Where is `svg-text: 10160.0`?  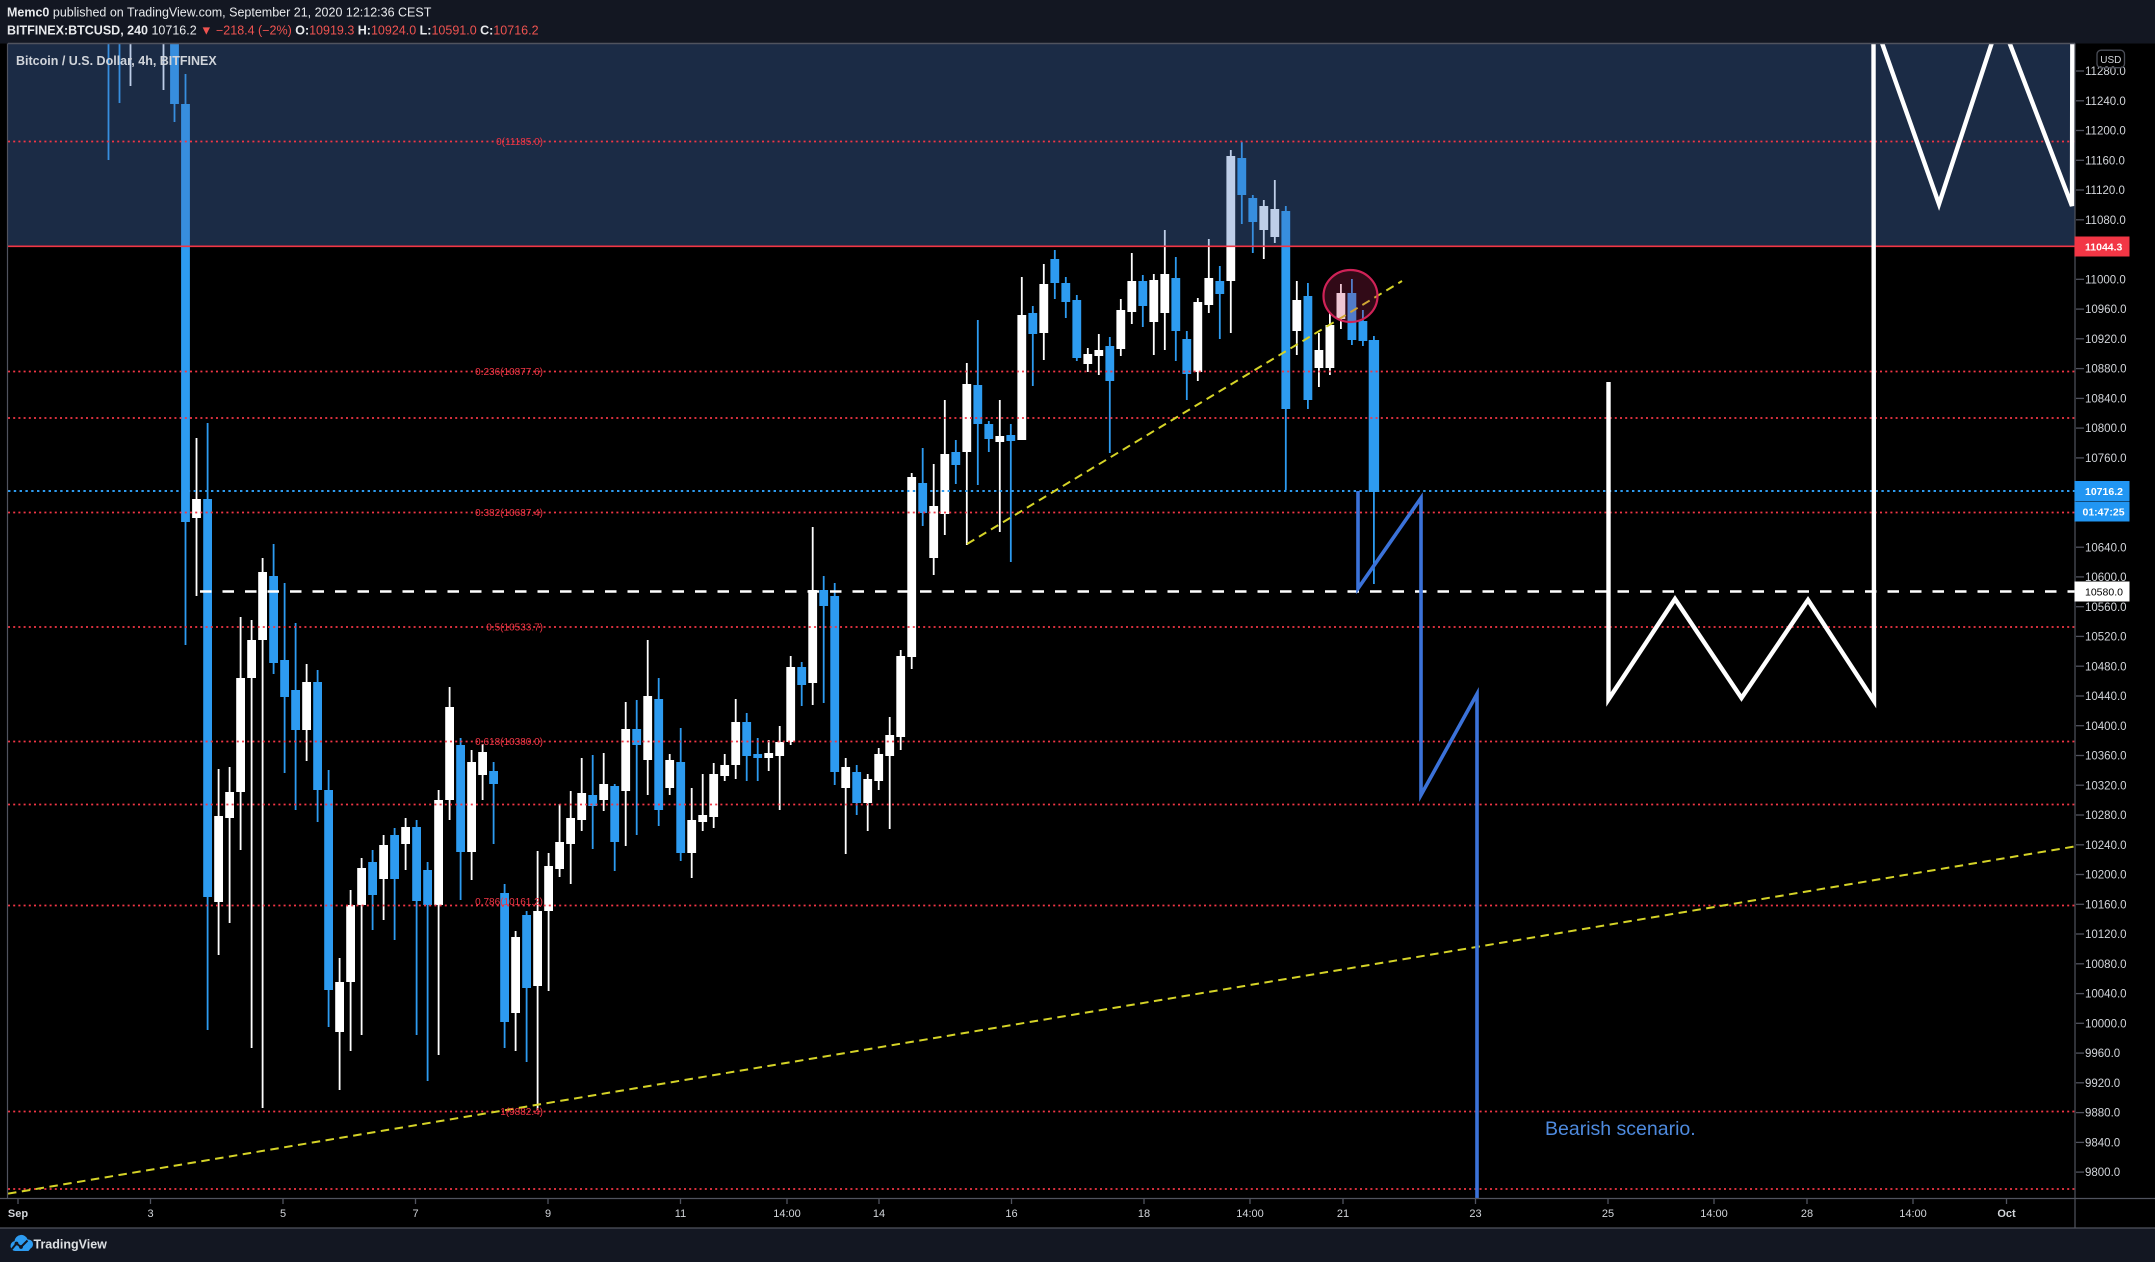
svg-text: 10160.0 is located at coordinates (2106, 905).